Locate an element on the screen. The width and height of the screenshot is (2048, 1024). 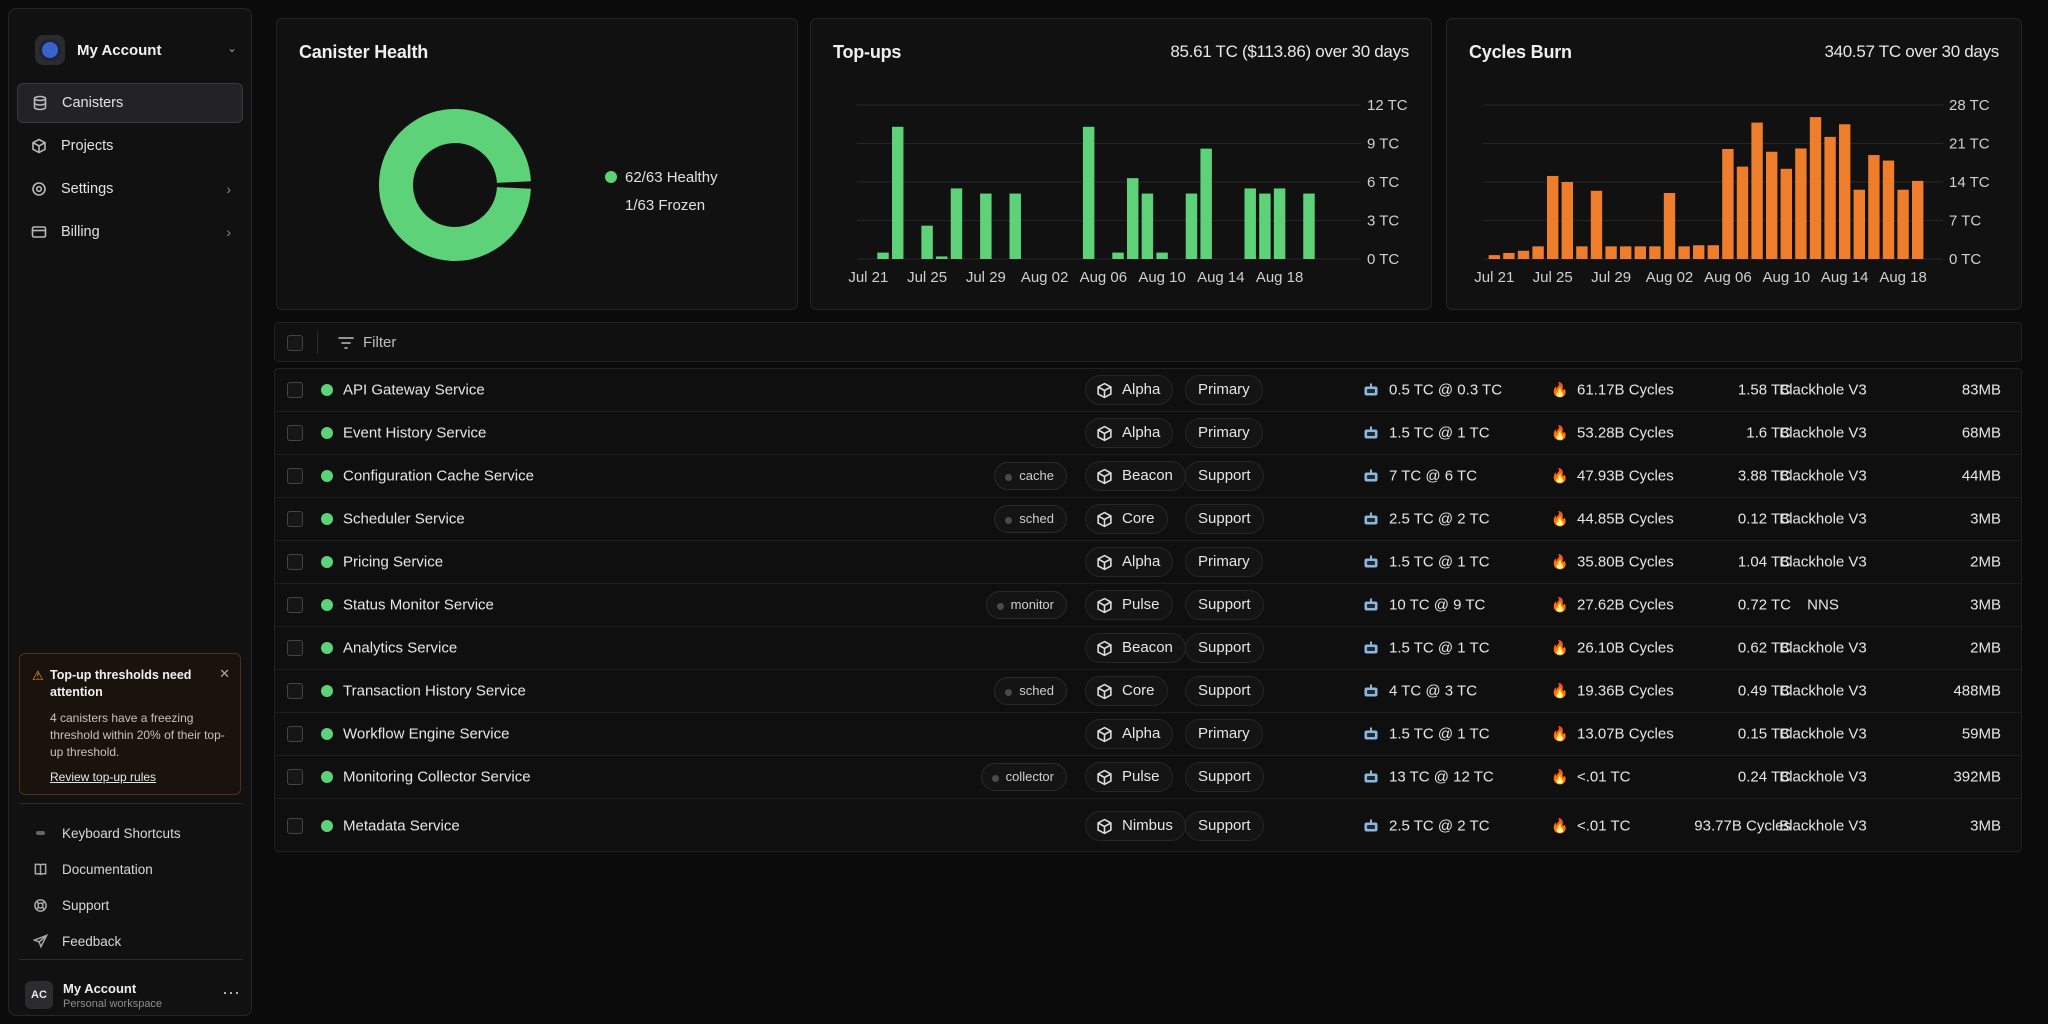
canister-name: Workflow Engine Service is located at coordinates (426, 734).